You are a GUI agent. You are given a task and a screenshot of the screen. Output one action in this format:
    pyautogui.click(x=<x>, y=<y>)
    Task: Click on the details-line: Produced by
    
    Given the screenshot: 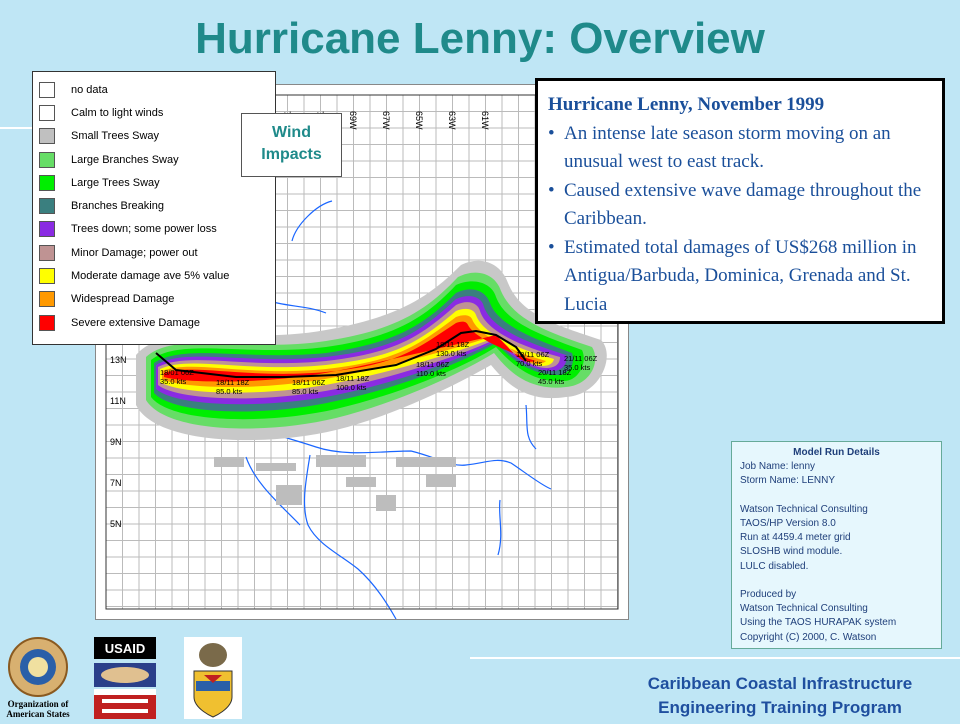 What is the action you would take?
    pyautogui.click(x=768, y=595)
    